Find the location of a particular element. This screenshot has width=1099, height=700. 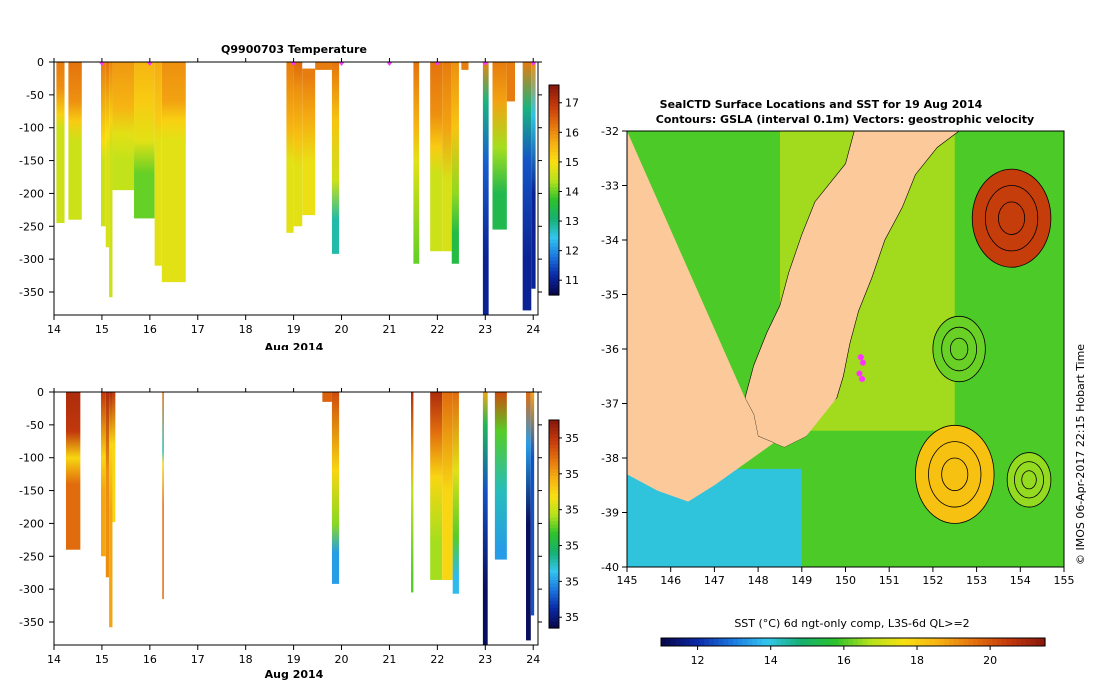

salinity-colorbar: 35.2 35.3 35.4 35.5 35.6 35.7 is located at coordinates (564, 524).